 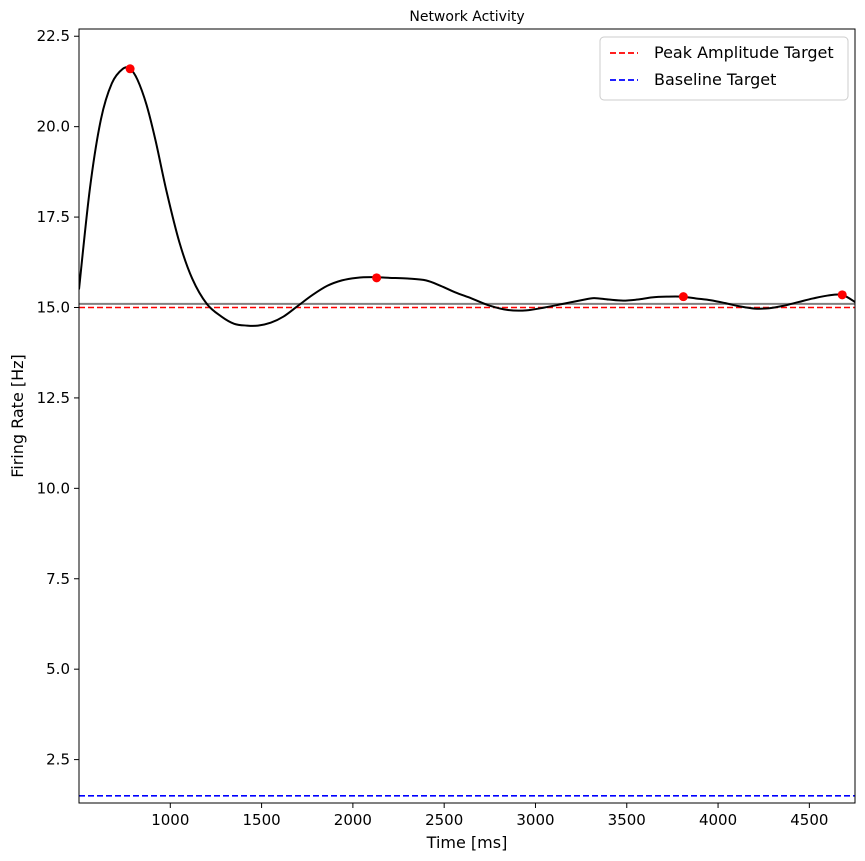 What do you see at coordinates (53, 127) in the screenshot?
I see `y-tick-label: 20.0` at bounding box center [53, 127].